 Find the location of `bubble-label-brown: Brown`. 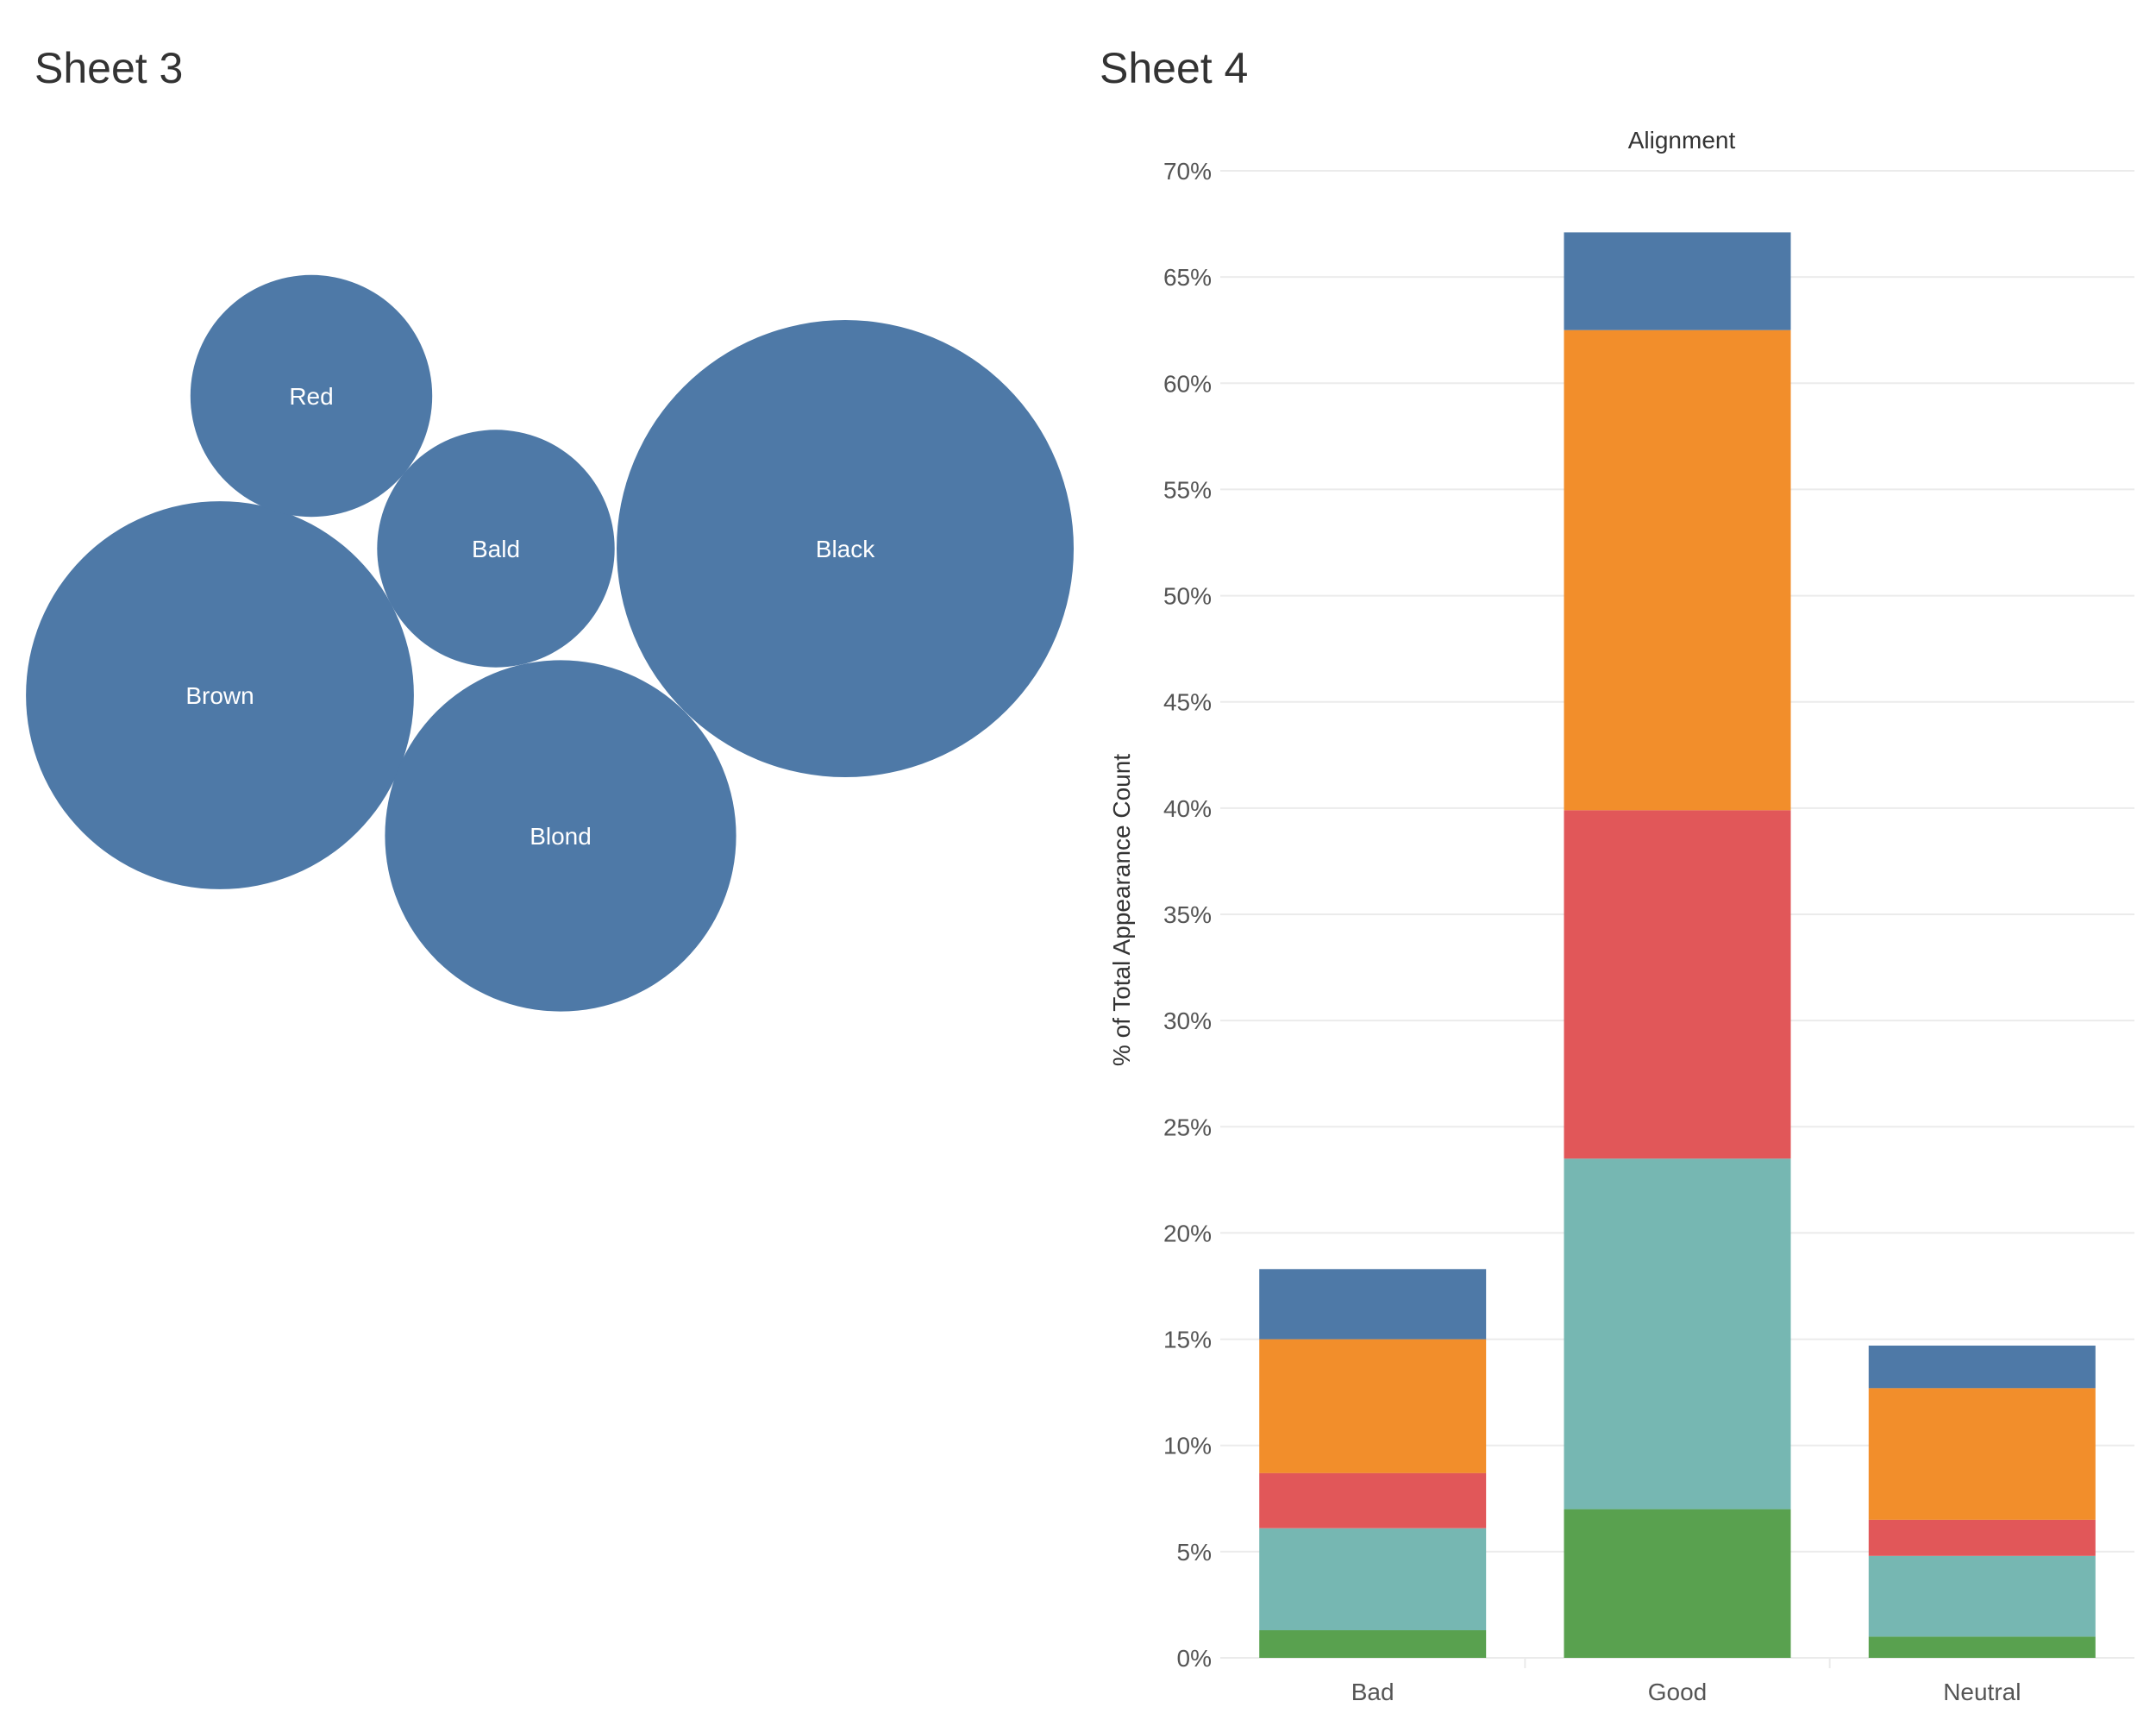

bubble-label-brown: Brown is located at coordinates (219, 696).